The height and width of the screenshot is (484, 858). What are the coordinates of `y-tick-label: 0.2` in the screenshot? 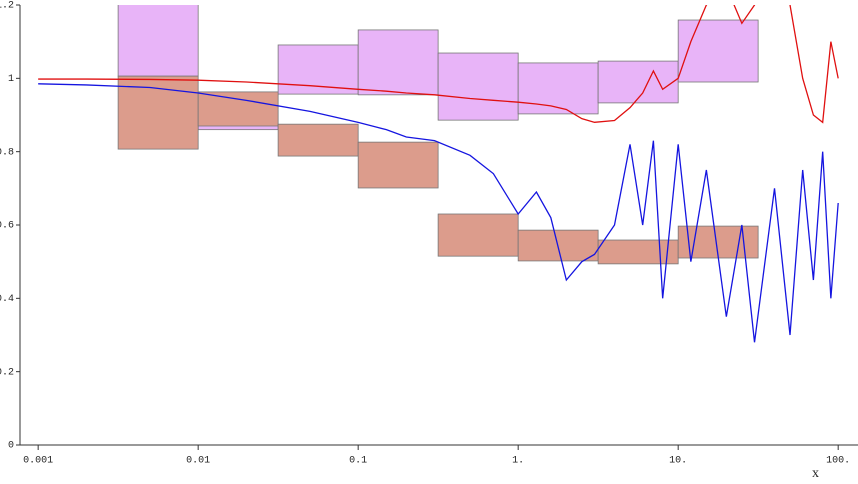 It's located at (7, 372).